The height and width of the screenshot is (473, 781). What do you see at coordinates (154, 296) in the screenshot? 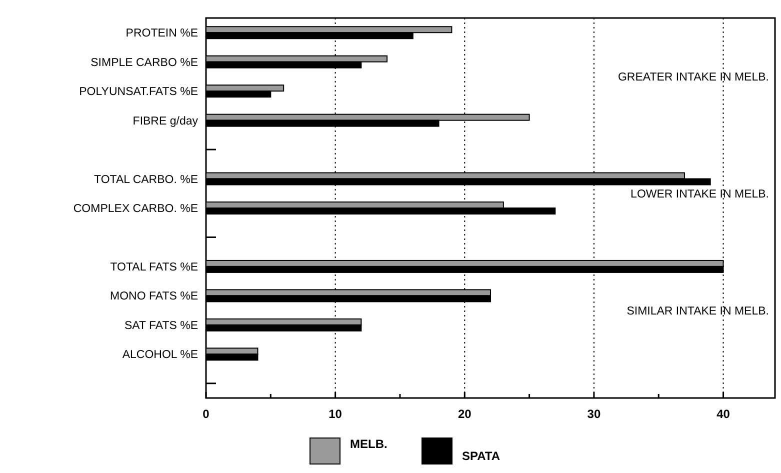
I see `y-tick-label: MONO FATS %E` at bounding box center [154, 296].